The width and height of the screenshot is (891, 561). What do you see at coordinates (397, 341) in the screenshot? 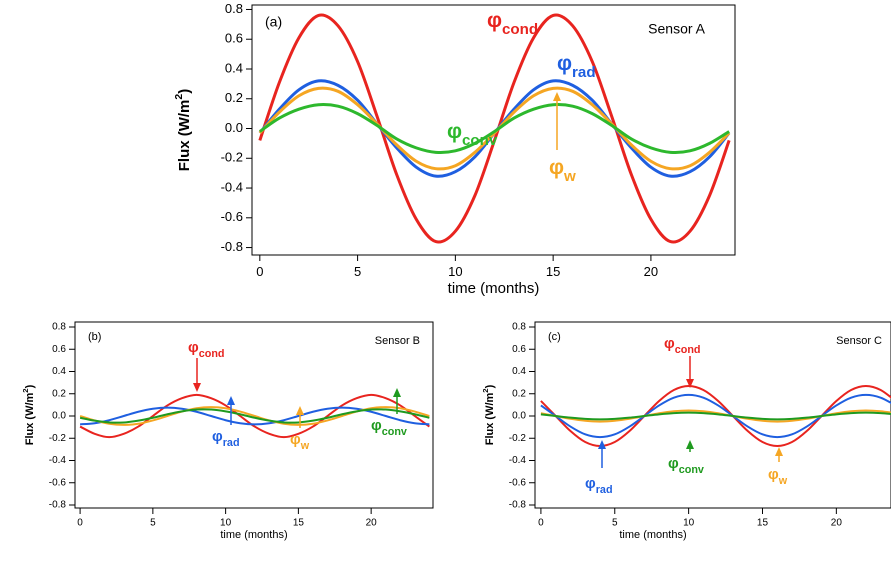
I see `sensor-label: Sensor B` at bounding box center [397, 341].